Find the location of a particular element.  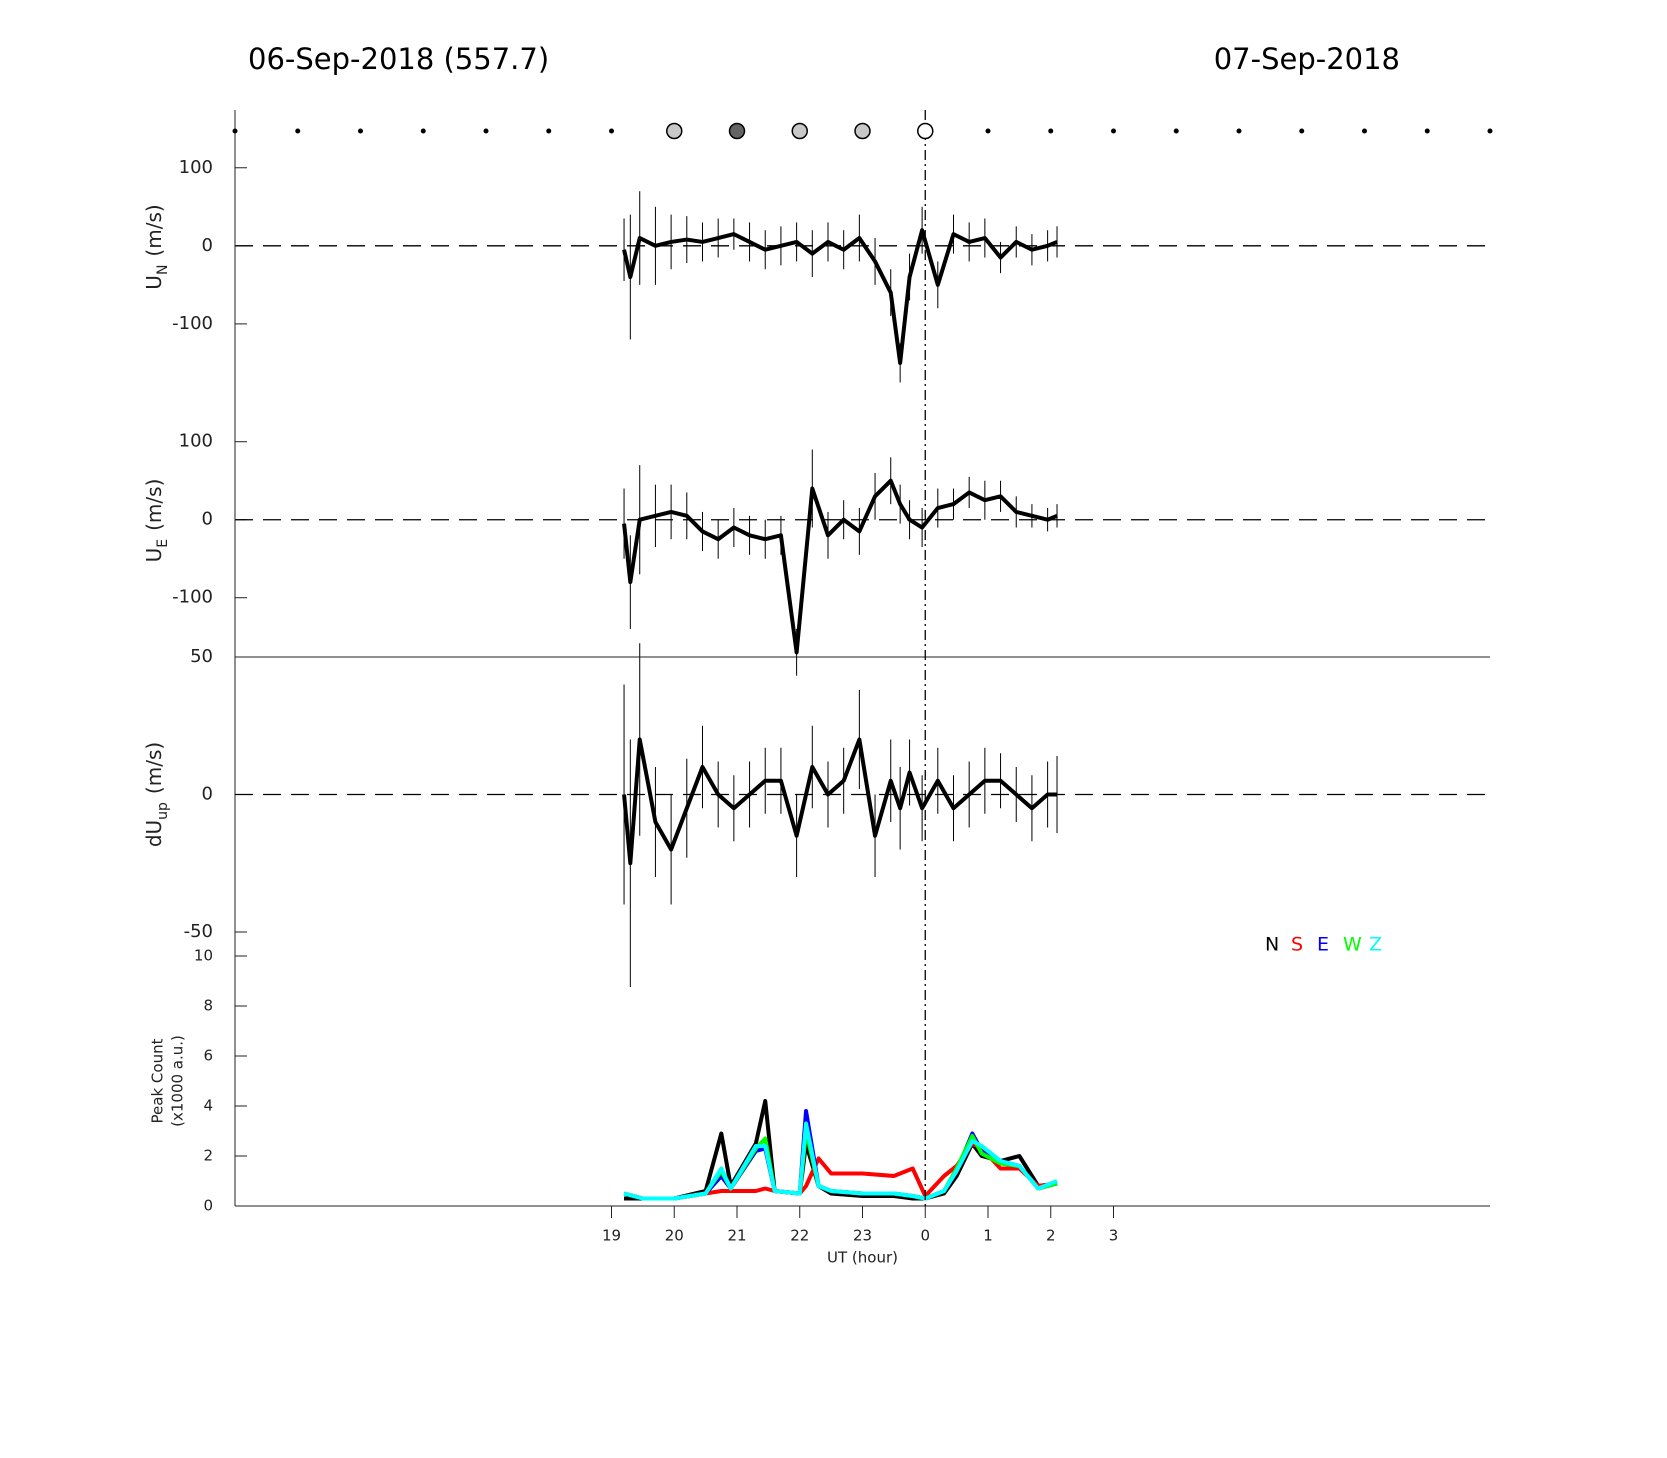

y-tick-label: 6 is located at coordinates (208, 1056).